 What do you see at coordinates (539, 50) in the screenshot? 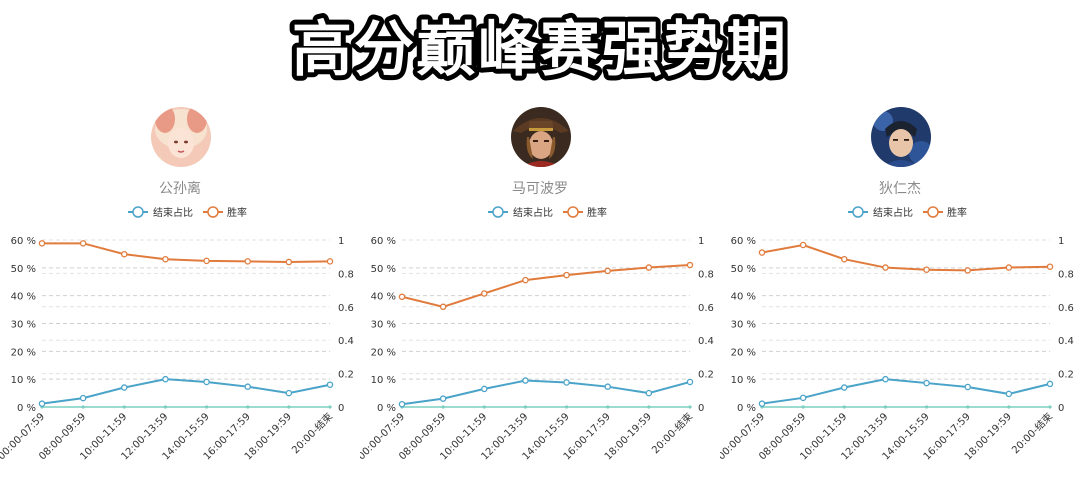
I see `banner-title-svg: 高分巅峰赛强势期` at bounding box center [539, 50].